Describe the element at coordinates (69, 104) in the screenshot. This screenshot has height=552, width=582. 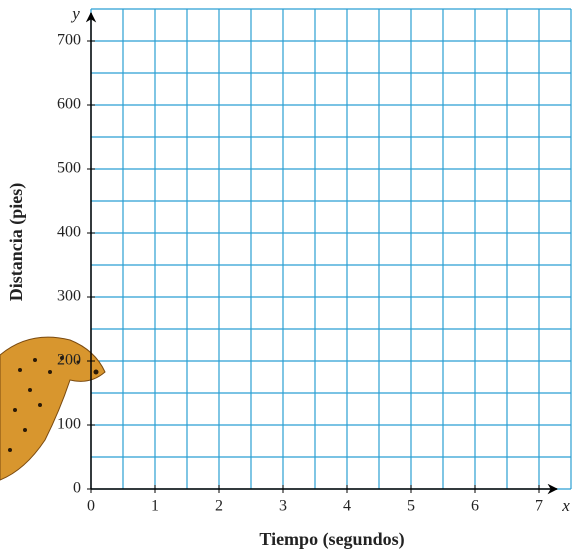
I see `y-tick-label: 600` at that location.